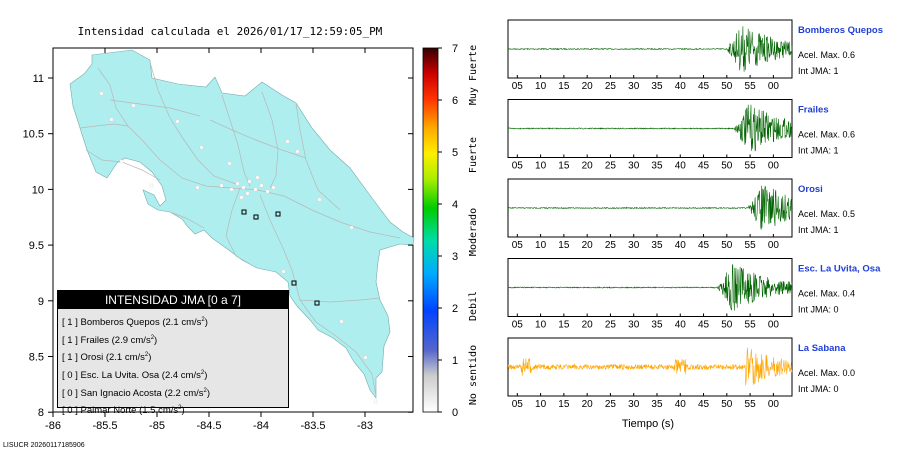 The width and height of the screenshot is (910, 460). What do you see at coordinates (280, 257) in the screenshot?
I see `station-markers` at bounding box center [280, 257].